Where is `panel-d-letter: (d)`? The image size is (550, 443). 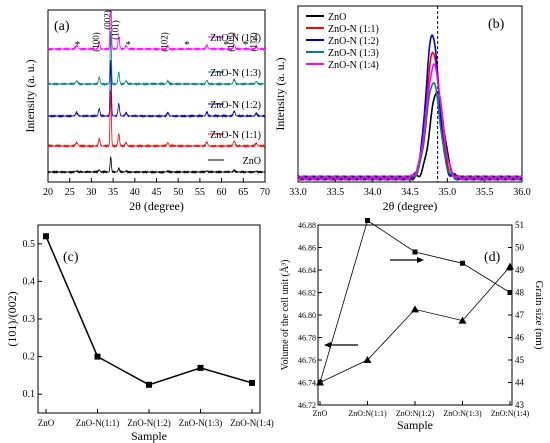
panel-d-letter: (d) is located at coordinates (492, 257).